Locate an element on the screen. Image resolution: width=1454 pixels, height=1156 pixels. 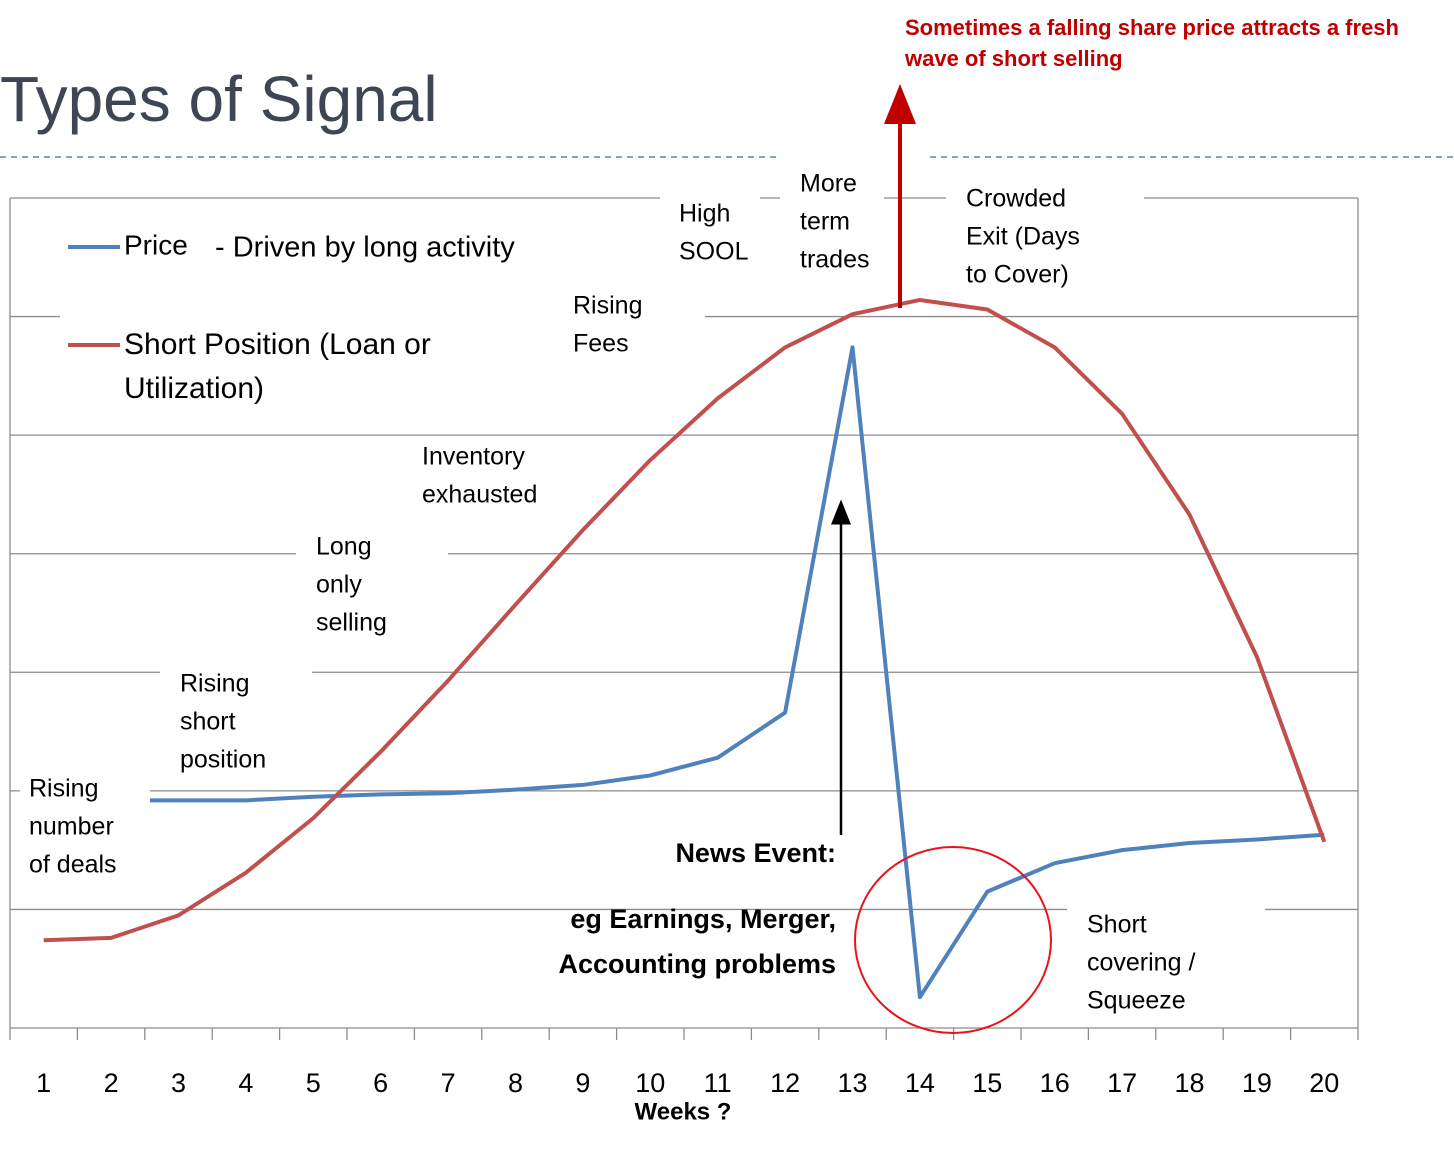
event-line: Accounting problems is located at coordinates (697, 964).